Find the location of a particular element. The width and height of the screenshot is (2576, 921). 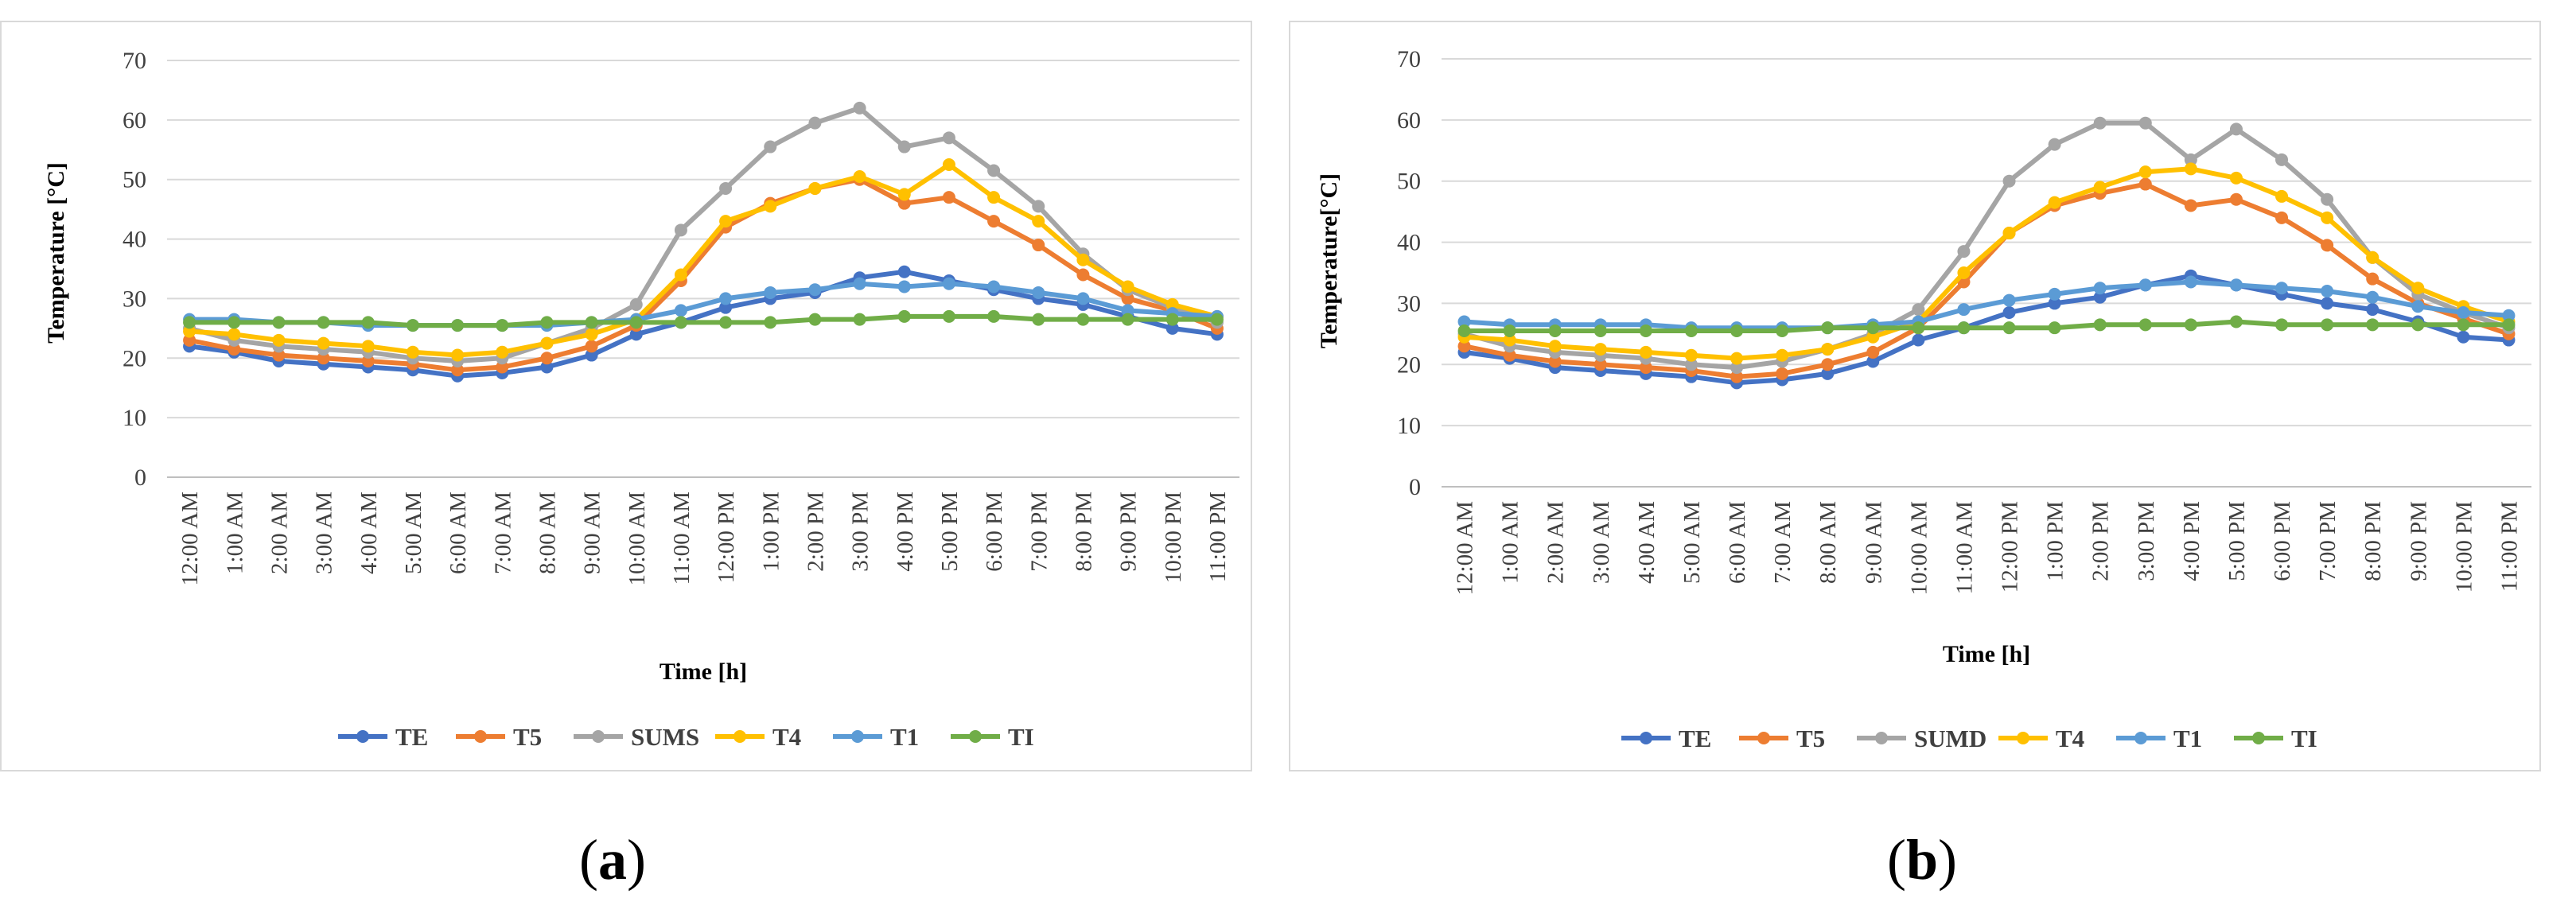

series-line-ti is located at coordinates (703, 320).